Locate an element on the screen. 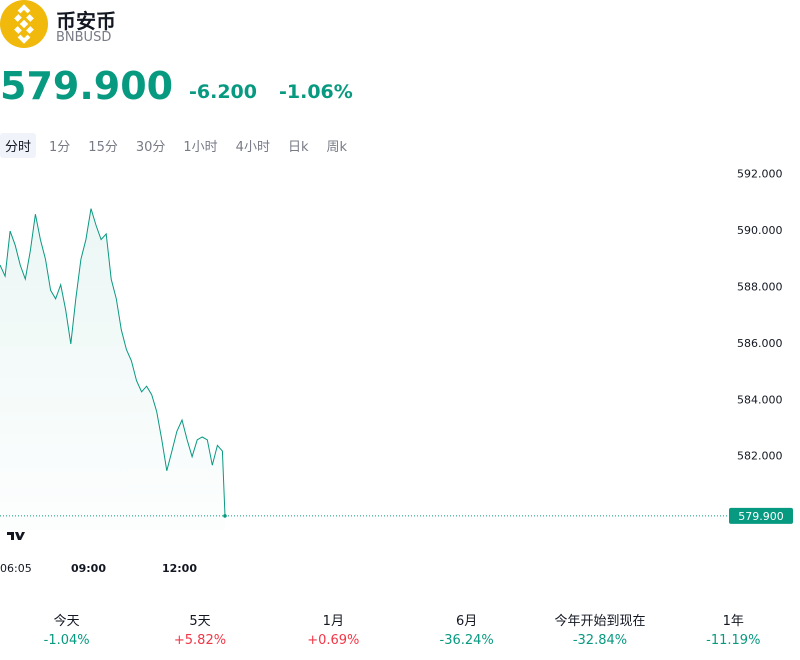 The height and width of the screenshot is (660, 800). performance-cell: 6月 -36.24% is located at coordinates (466, 629).